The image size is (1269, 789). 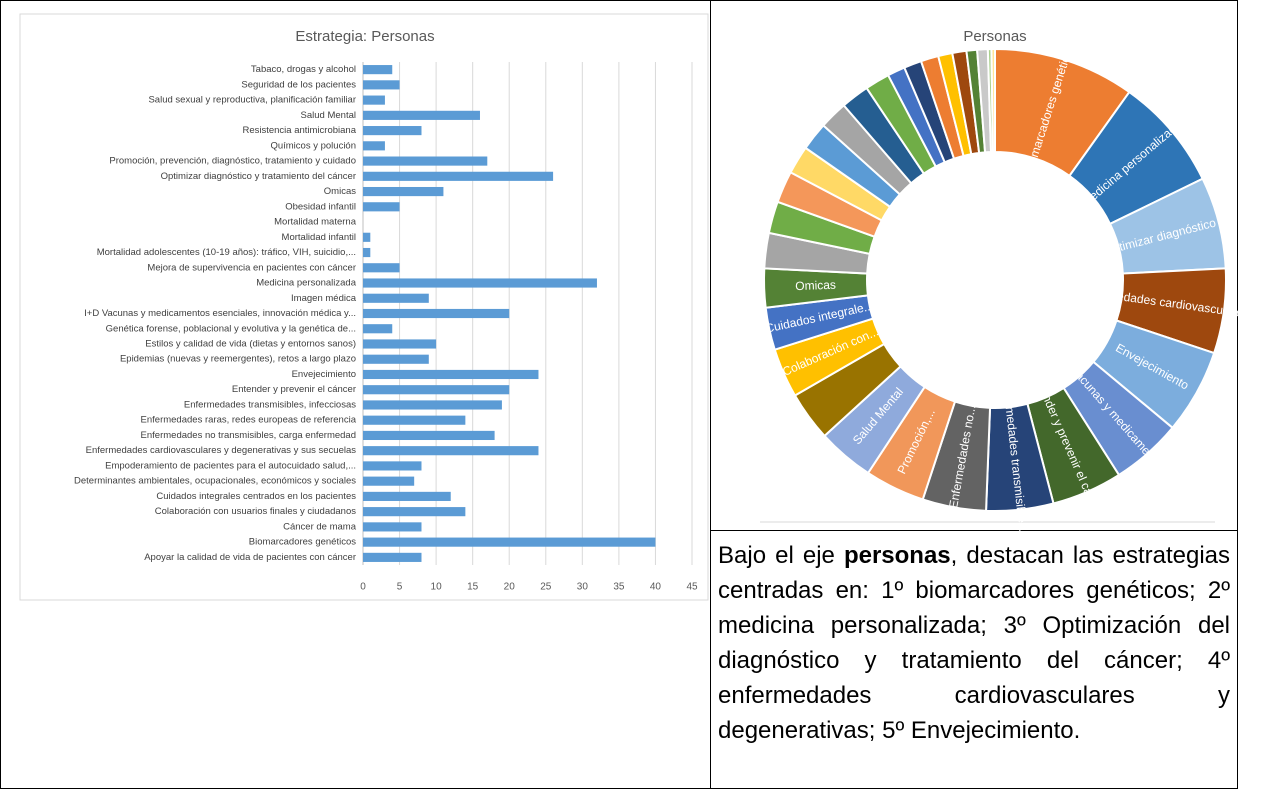 What do you see at coordinates (993, 100) in the screenshot?
I see `pie-slice` at bounding box center [993, 100].